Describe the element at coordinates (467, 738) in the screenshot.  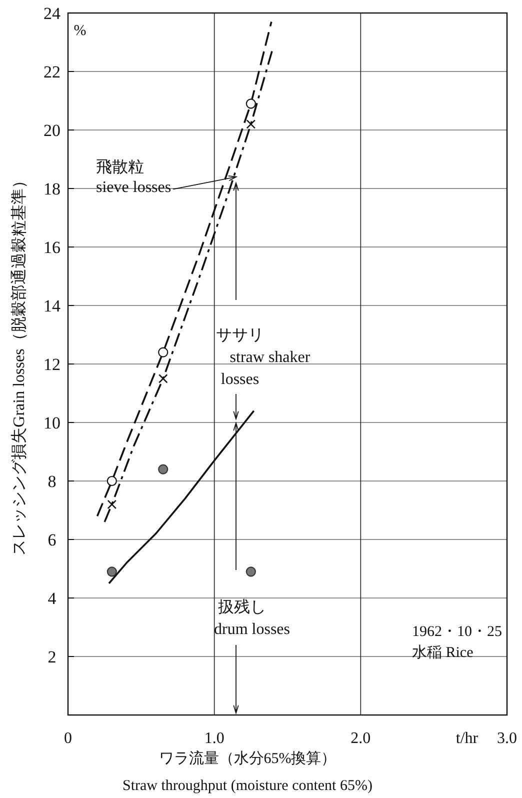
I see `text: t/hr` at that location.